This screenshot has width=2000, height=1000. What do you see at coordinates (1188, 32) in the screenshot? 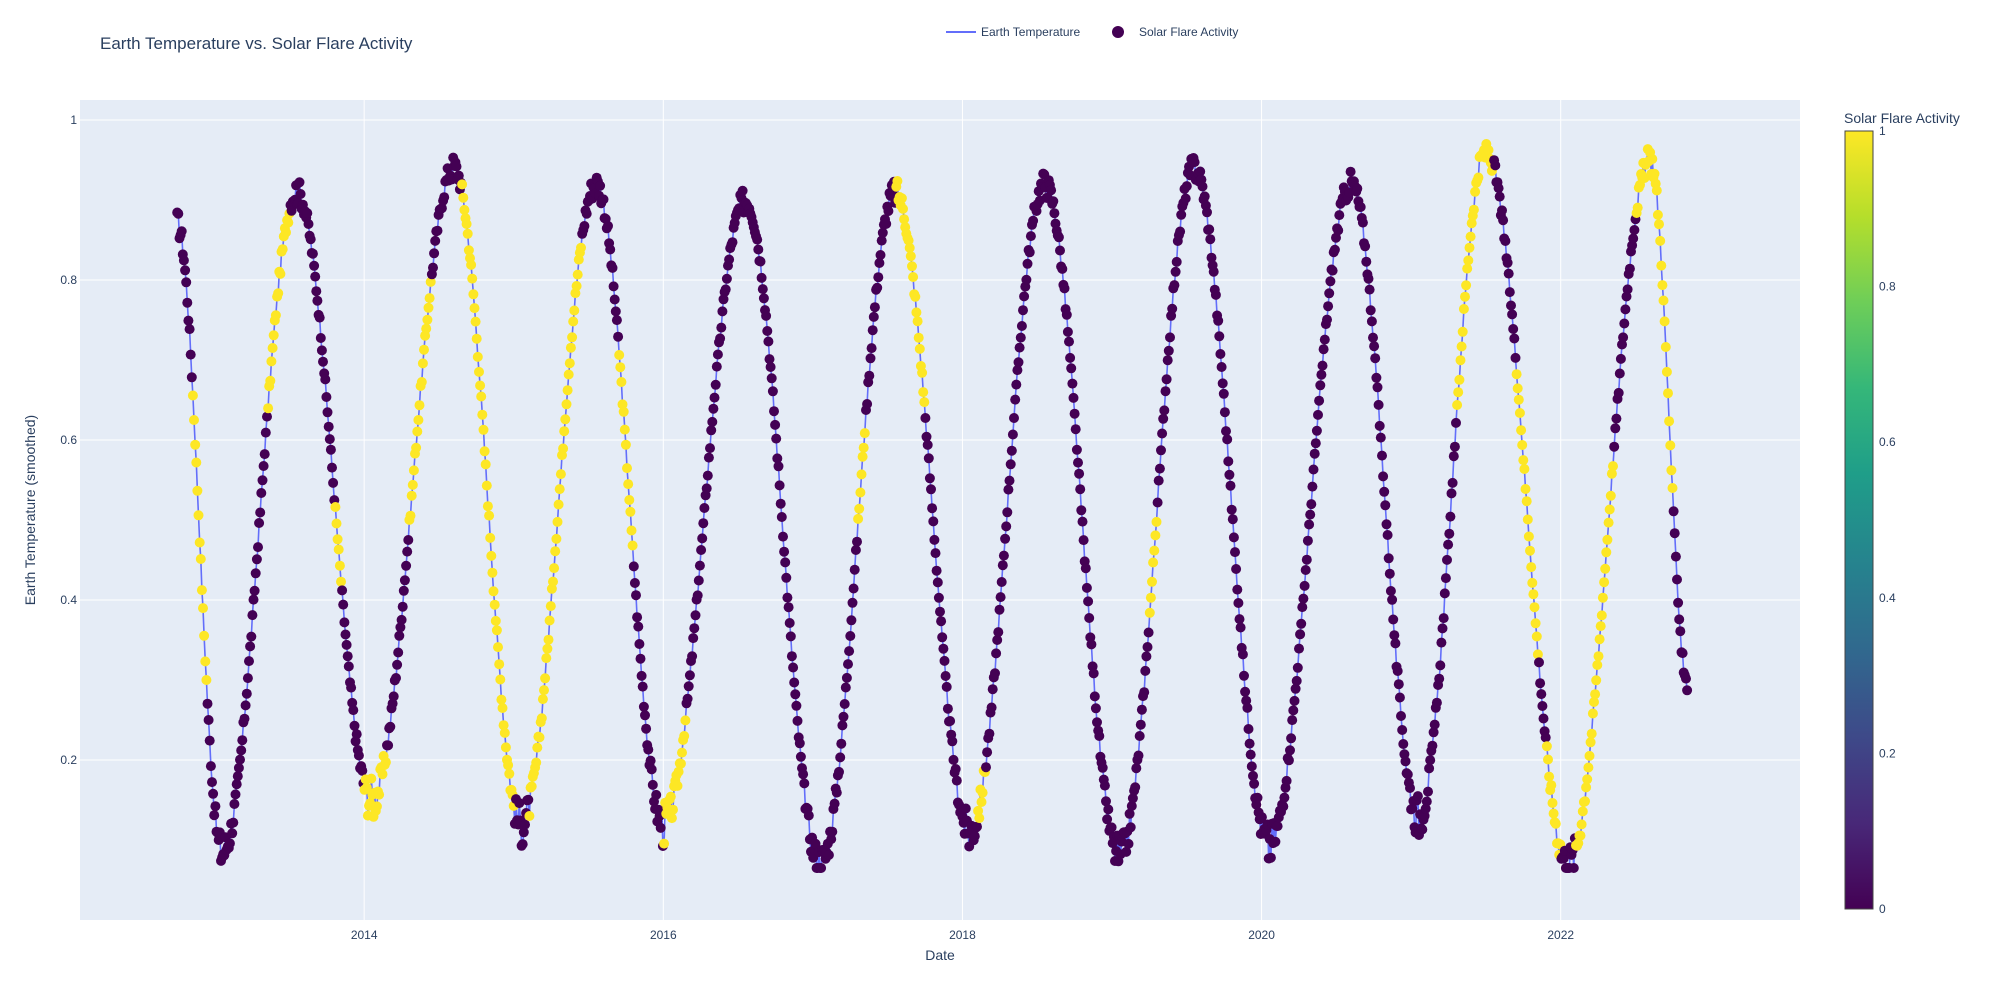
I see `legend-item-solar-flare-activity: Solar Flare Activity` at bounding box center [1188, 32].